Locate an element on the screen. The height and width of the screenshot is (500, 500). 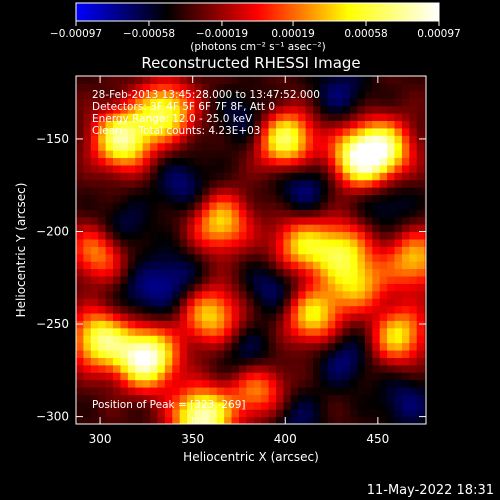
x-tick-label: 300 is located at coordinates (100, 439).